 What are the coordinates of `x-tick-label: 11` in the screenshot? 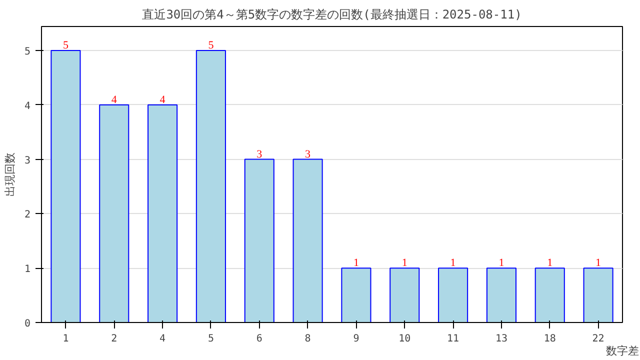 It's located at (453, 339).